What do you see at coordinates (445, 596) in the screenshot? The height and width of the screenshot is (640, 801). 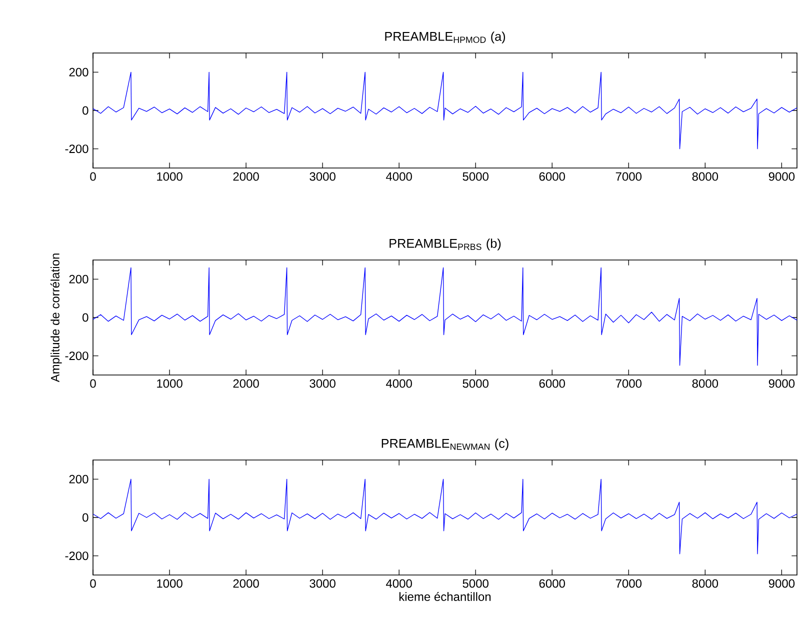 I see `x-axis-title: kieme échantillon` at bounding box center [445, 596].